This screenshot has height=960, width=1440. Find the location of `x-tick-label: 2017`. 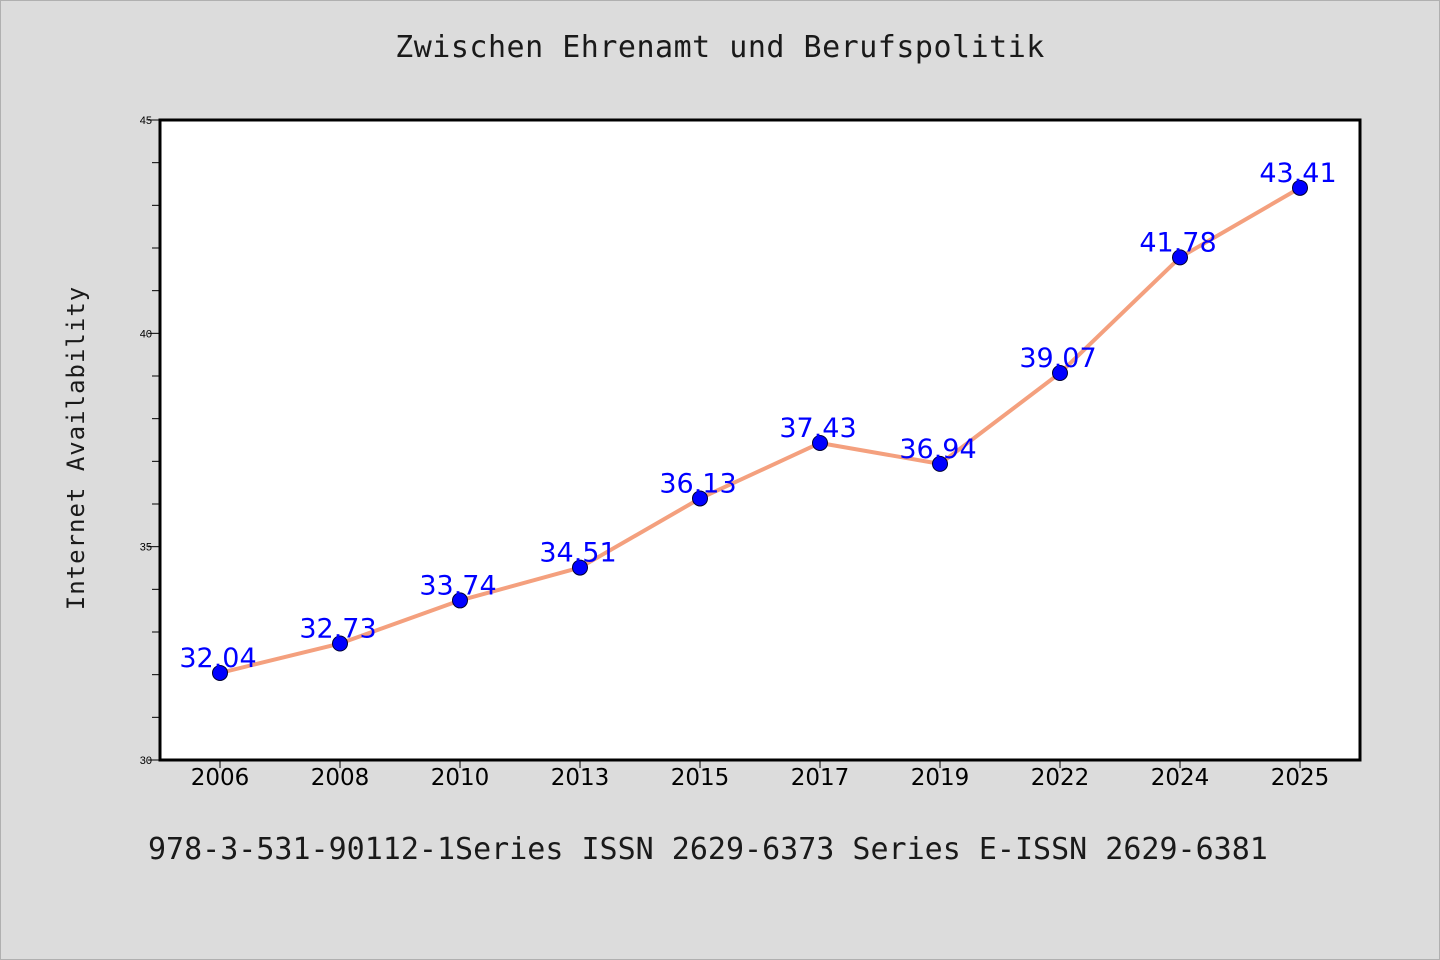

x-tick-label: 2017 is located at coordinates (820, 778).